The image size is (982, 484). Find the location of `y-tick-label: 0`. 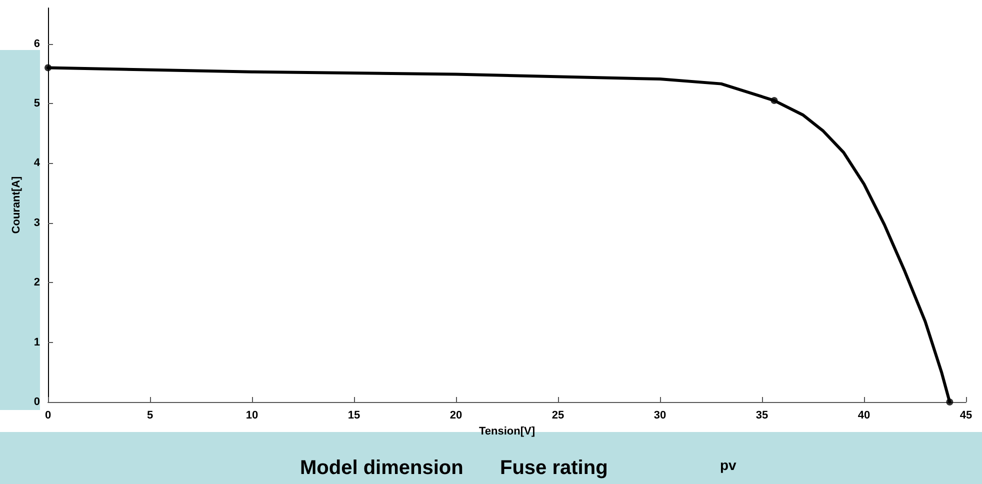

y-tick-label: 0 is located at coordinates (37, 402).